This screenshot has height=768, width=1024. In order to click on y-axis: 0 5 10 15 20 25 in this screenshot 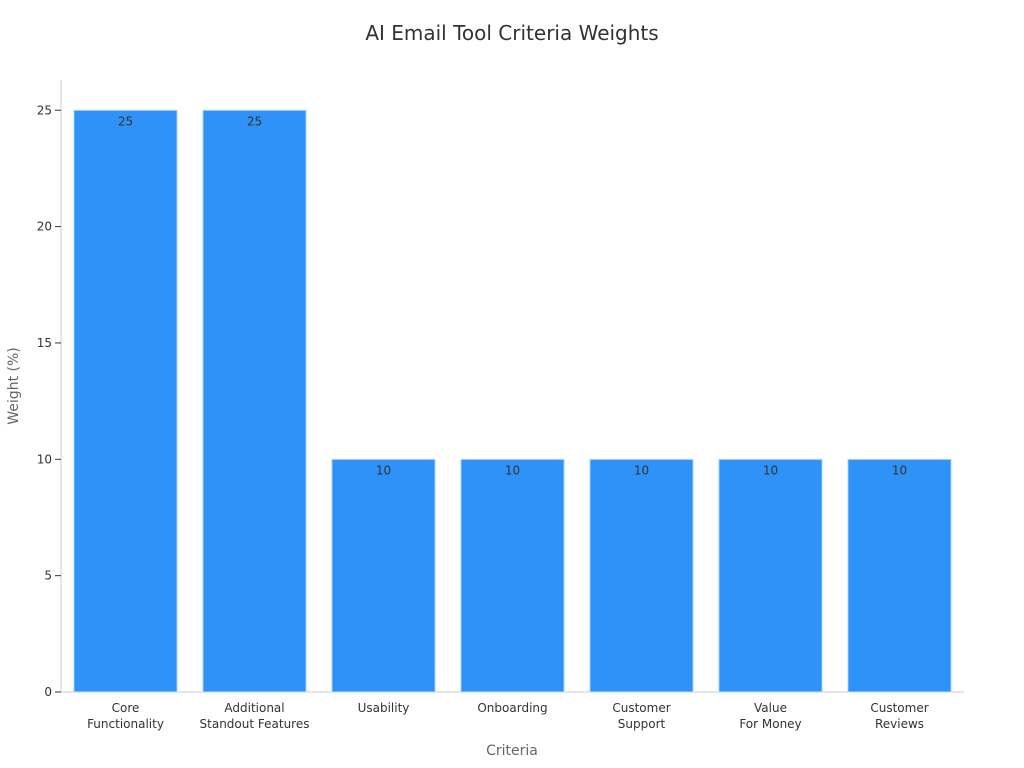, I will do `click(49, 389)`.